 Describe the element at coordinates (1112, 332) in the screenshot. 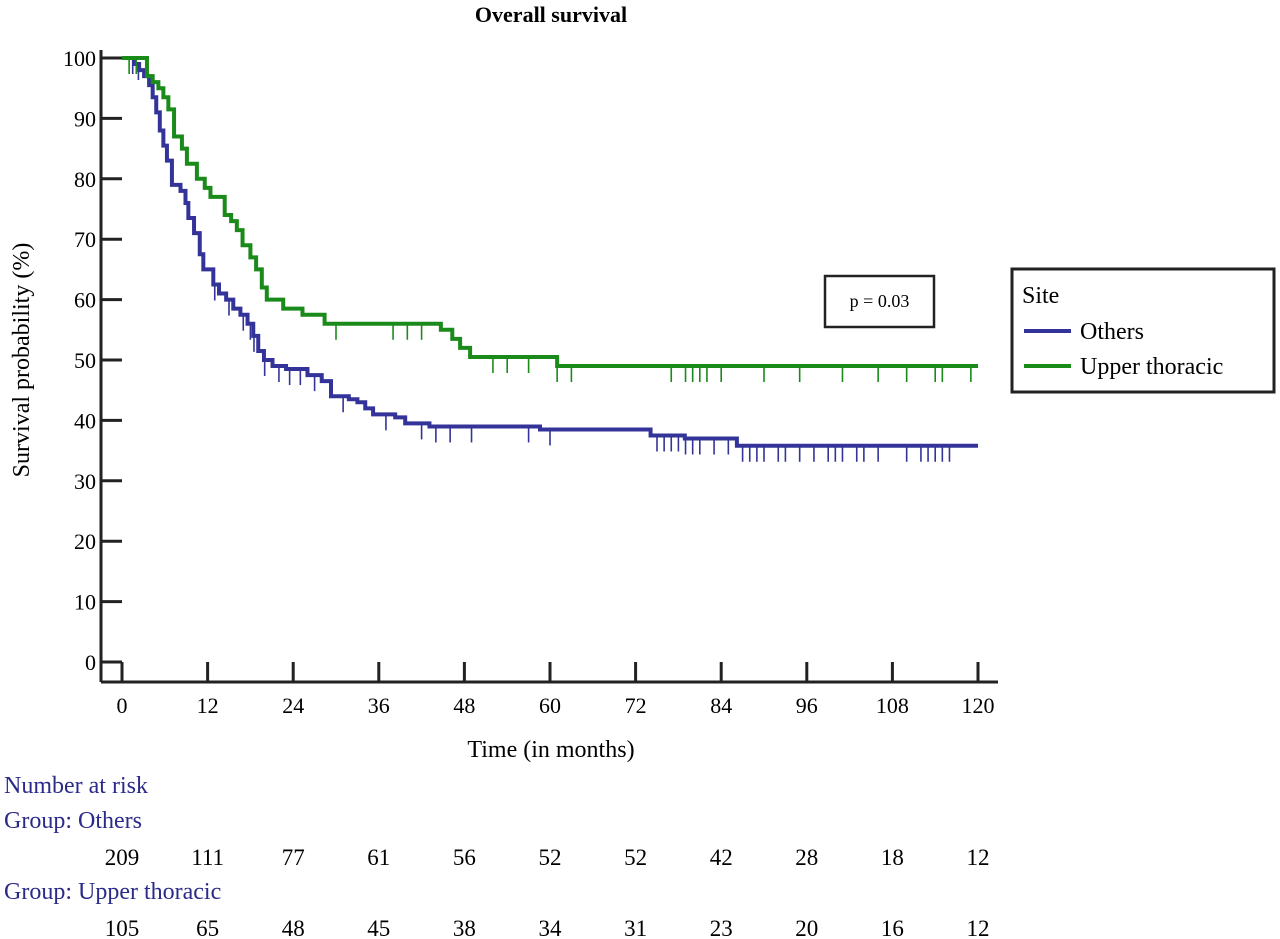

I see `legend-entry-others: Others` at that location.